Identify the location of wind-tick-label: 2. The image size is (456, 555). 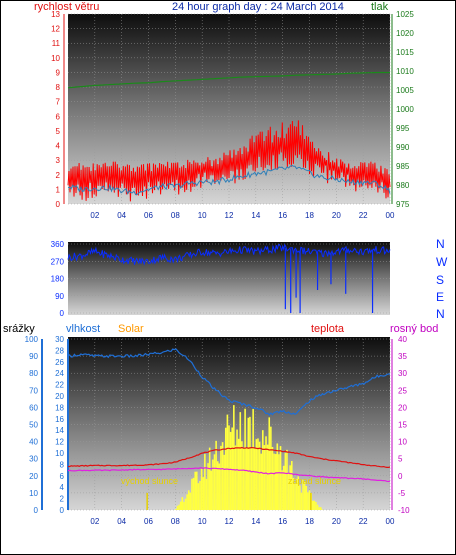
(58, 175).